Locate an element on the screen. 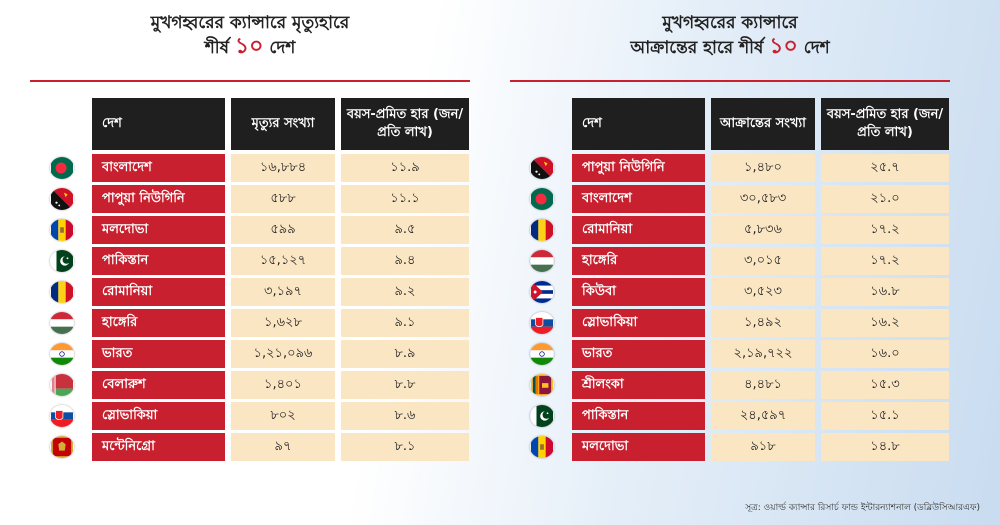  rate-cell: ১১.১ is located at coordinates (405, 199).